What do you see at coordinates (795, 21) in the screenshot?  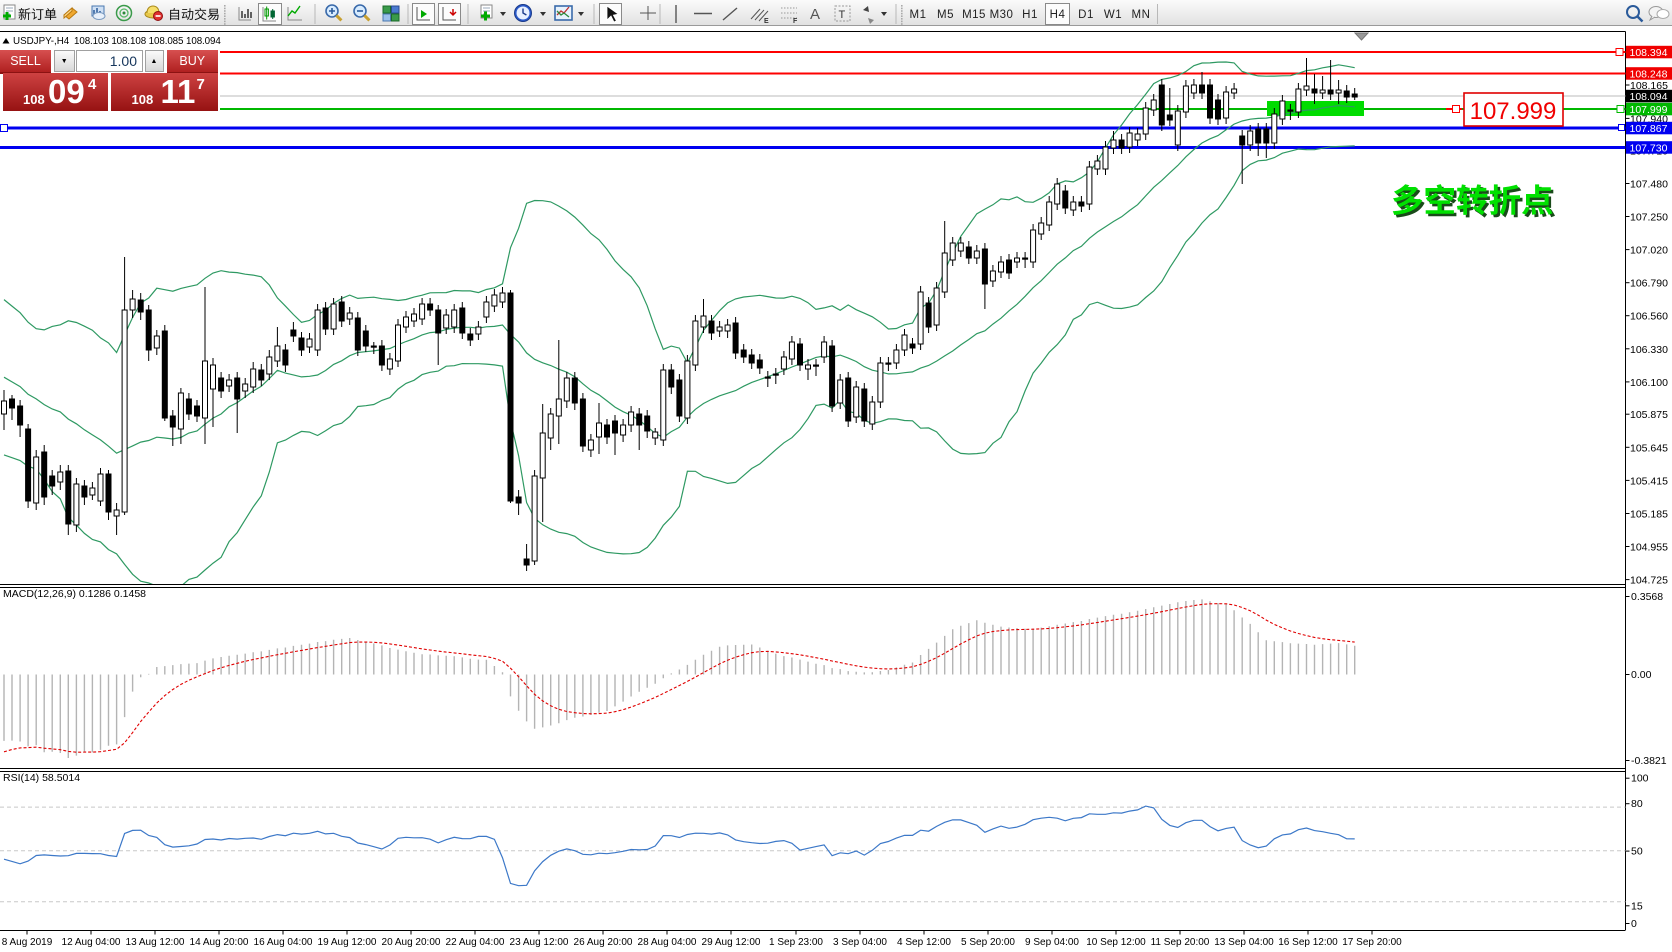 I see `svg-text: F` at bounding box center [795, 21].